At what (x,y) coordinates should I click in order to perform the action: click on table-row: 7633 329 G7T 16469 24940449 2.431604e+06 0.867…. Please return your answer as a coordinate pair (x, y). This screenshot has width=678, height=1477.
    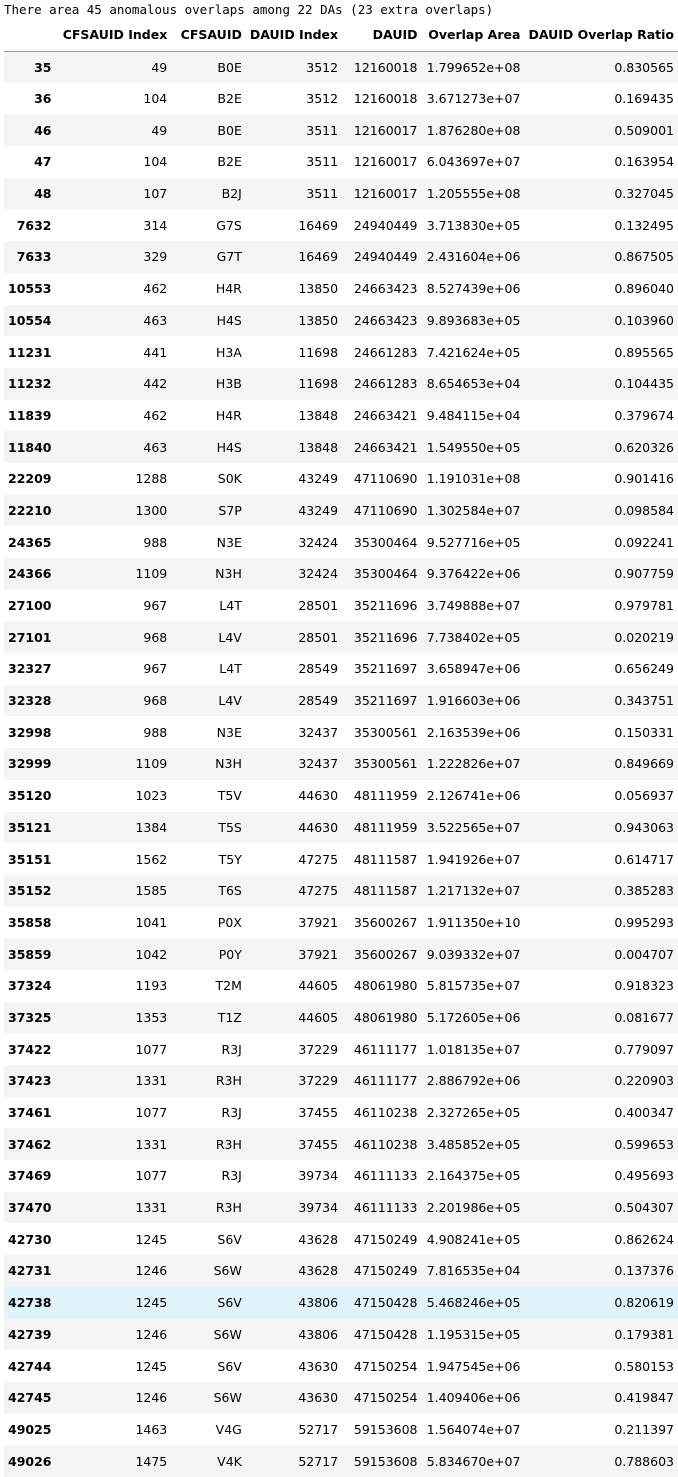
    Looking at the image, I should click on (341, 257).